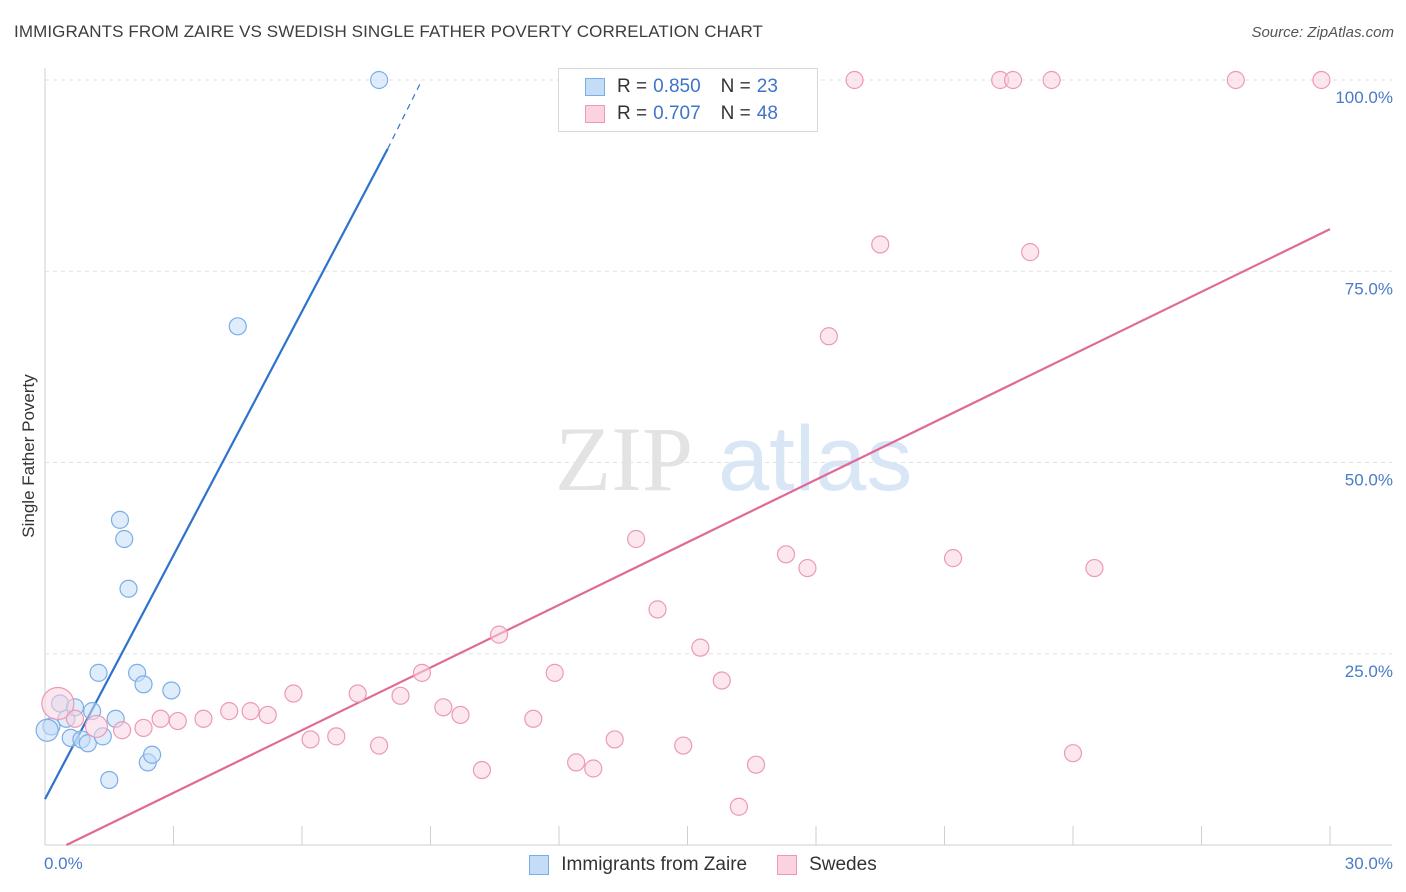 The height and width of the screenshot is (892, 1406). I want to click on series-legend-zaire: Immigrants from Zaire, so click(638, 865).